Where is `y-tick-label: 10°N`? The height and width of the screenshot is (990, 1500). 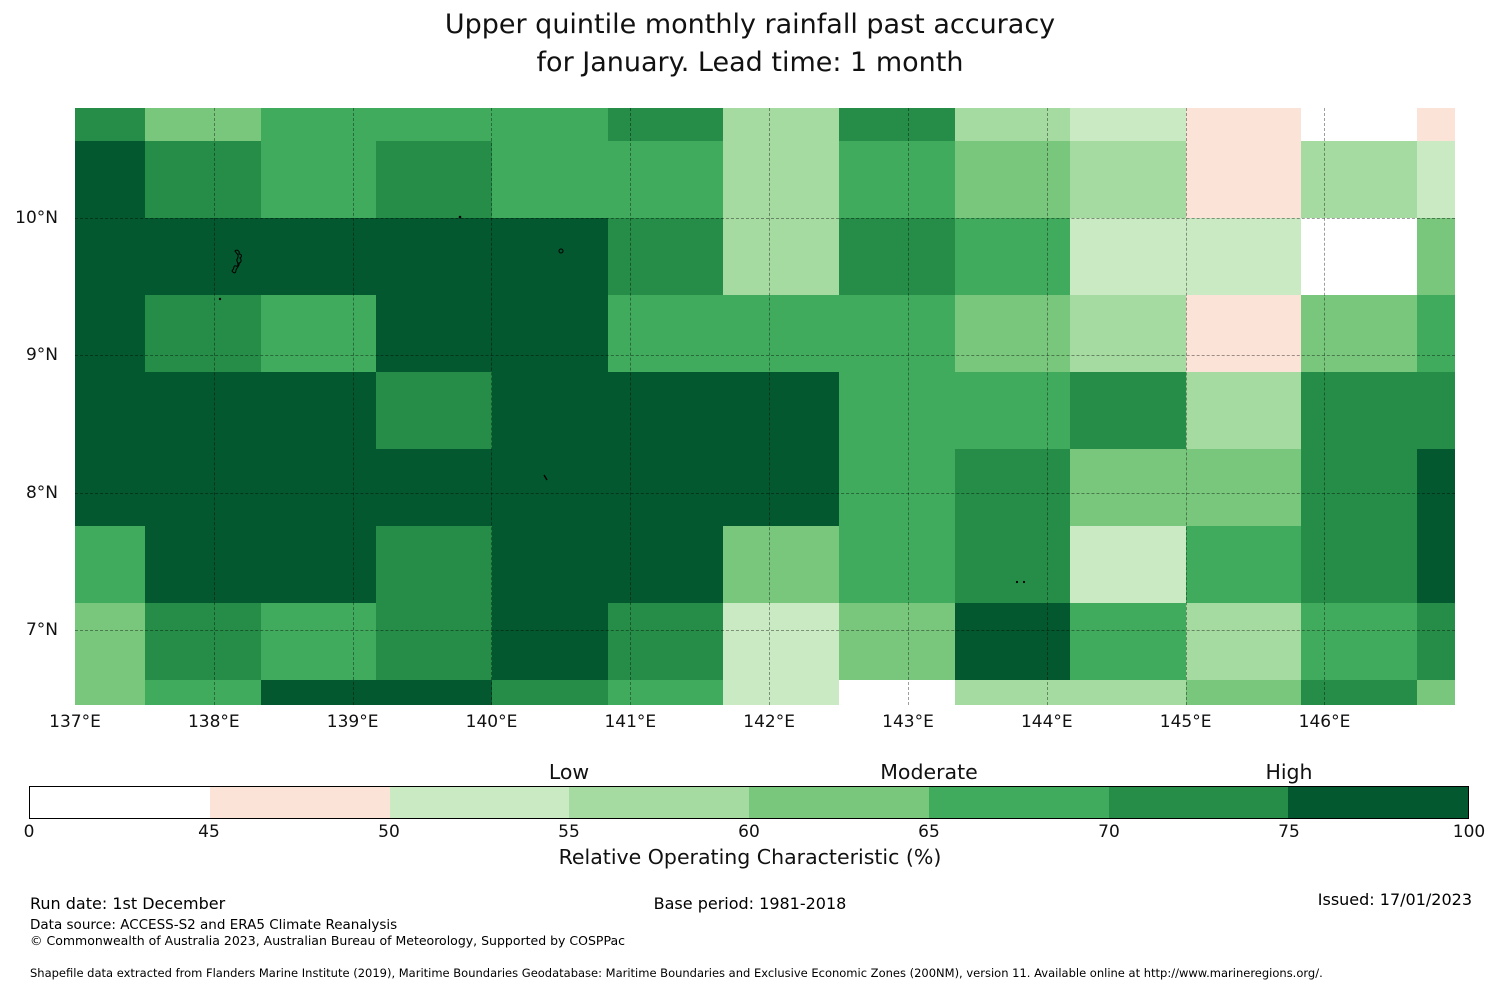 y-tick-label: 10°N is located at coordinates (36, 217).